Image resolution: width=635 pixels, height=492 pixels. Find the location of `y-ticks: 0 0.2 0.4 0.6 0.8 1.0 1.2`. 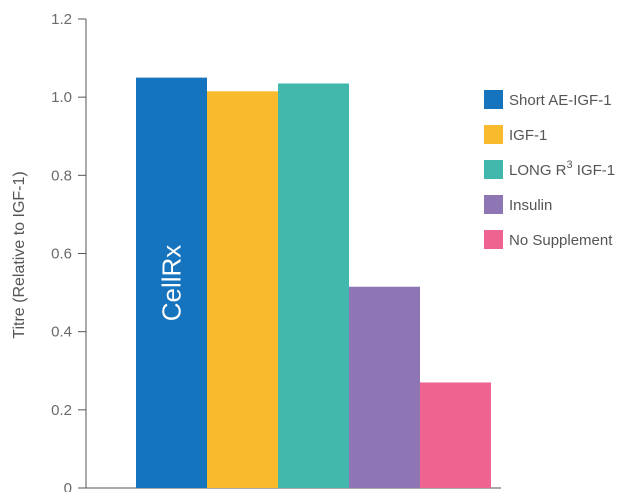

y-ticks: 0 0.2 0.4 0.6 0.8 1.0 1.2 is located at coordinates (68, 251).